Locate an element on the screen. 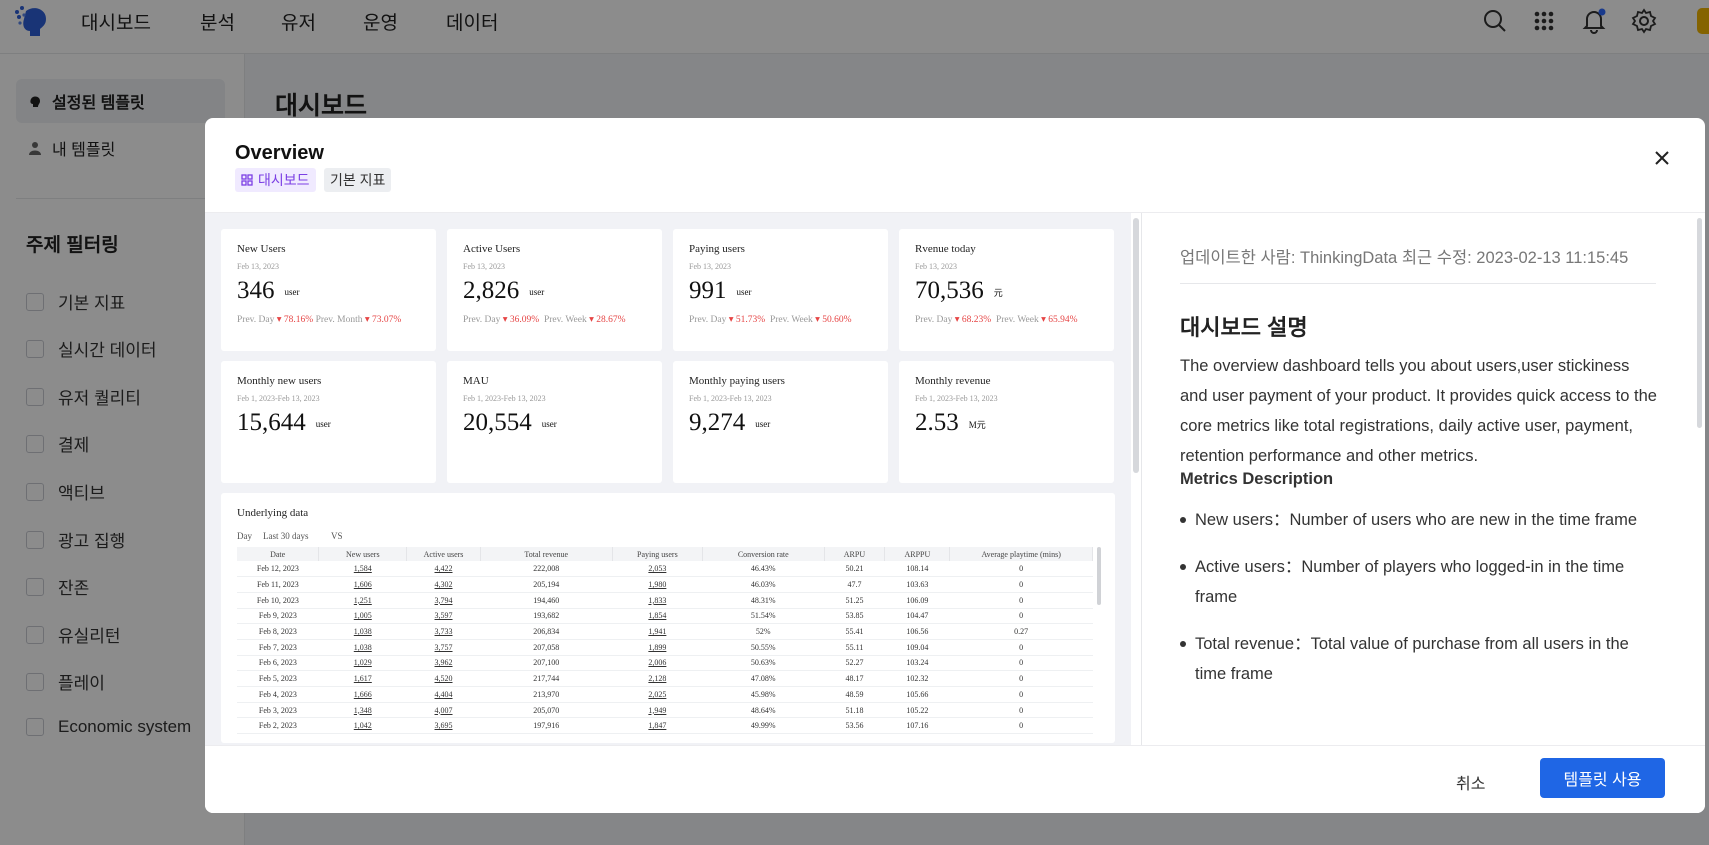 Image resolution: width=1709 pixels, height=845 pixels. apps-grid-icon is located at coordinates (1544, 21).